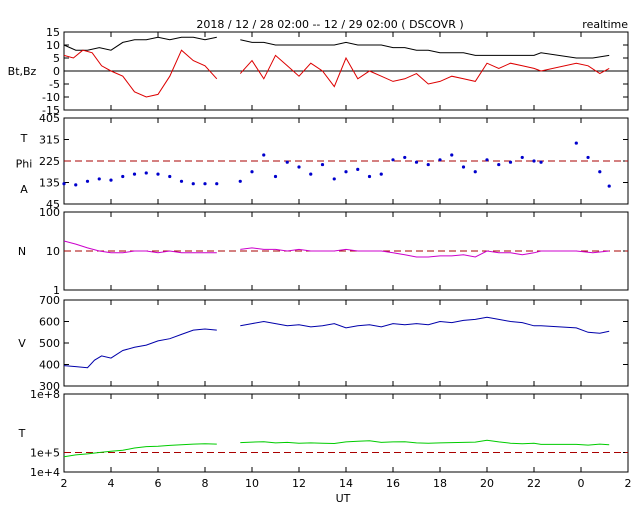  Describe the element at coordinates (22, 343) in the screenshot. I see `y-axis-label: V` at that location.